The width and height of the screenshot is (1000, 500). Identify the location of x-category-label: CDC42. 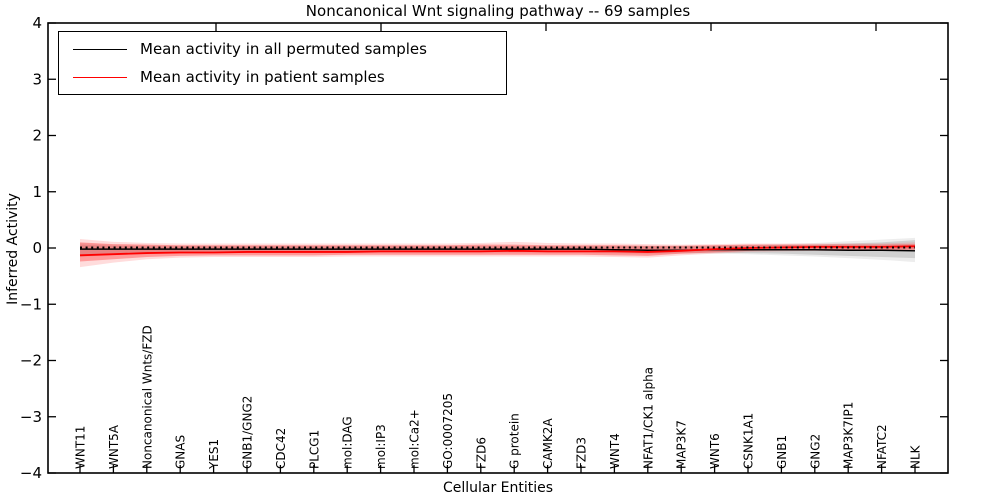
(281, 448).